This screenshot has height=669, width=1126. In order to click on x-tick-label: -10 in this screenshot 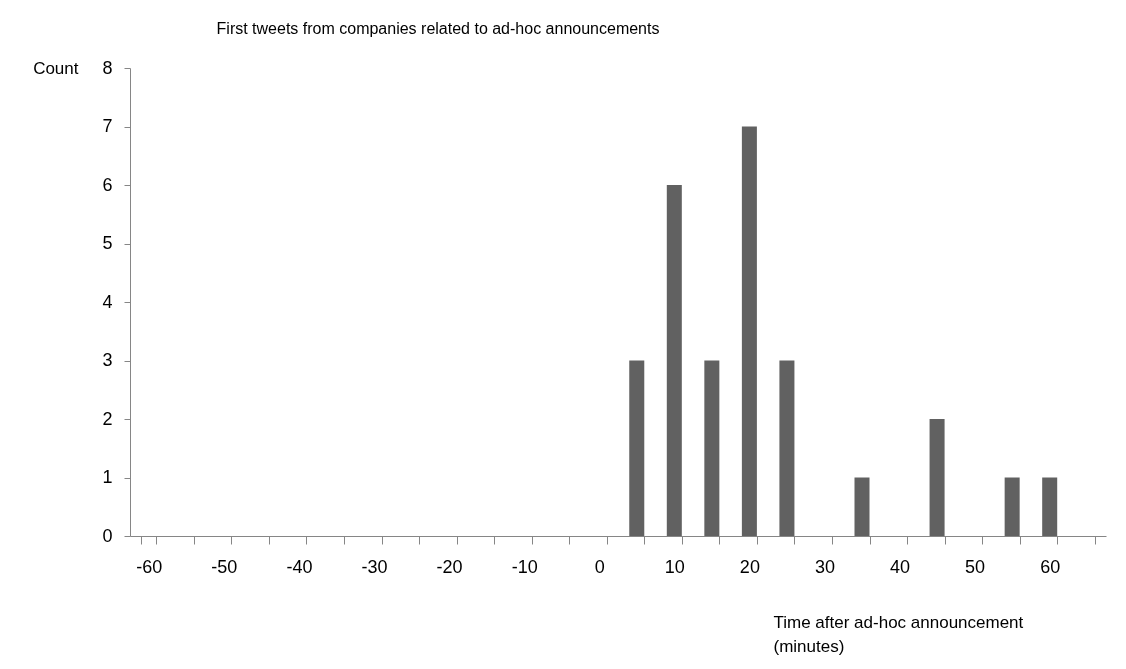, I will do `click(524, 566)`.